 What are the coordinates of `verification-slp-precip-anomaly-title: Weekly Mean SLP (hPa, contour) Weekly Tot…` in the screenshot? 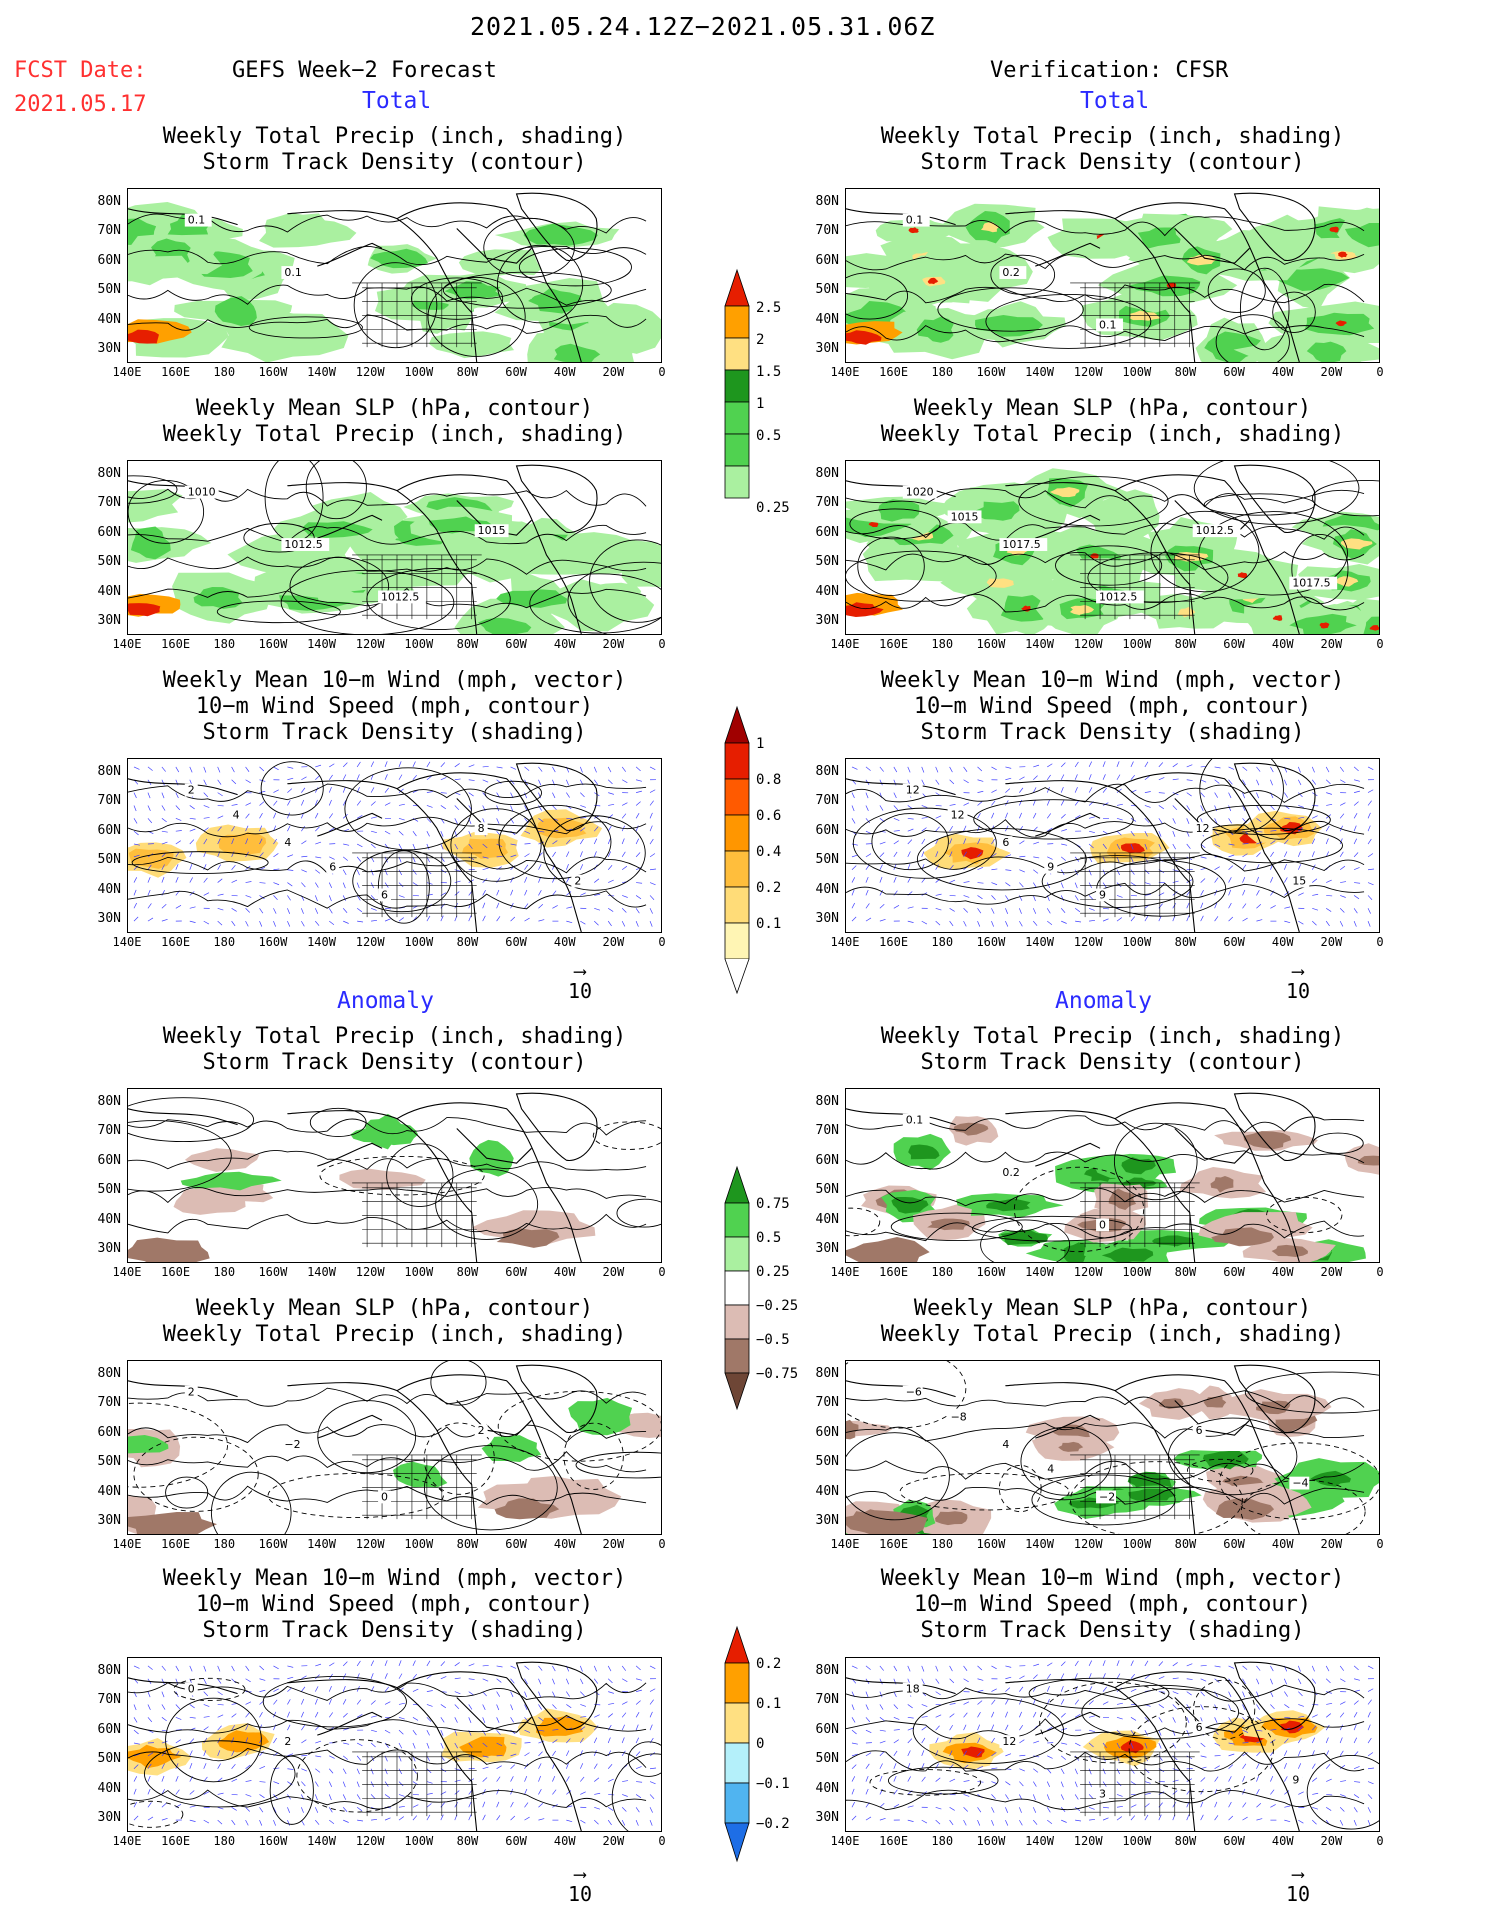 It's located at (1112, 1322).